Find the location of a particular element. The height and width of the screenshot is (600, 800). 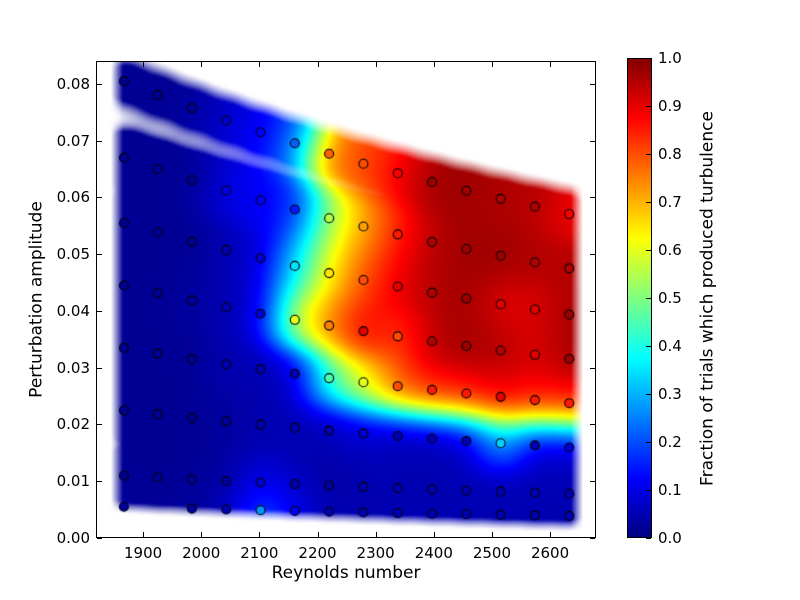

y-tick-label: 0.00 is located at coordinates (73, 538).